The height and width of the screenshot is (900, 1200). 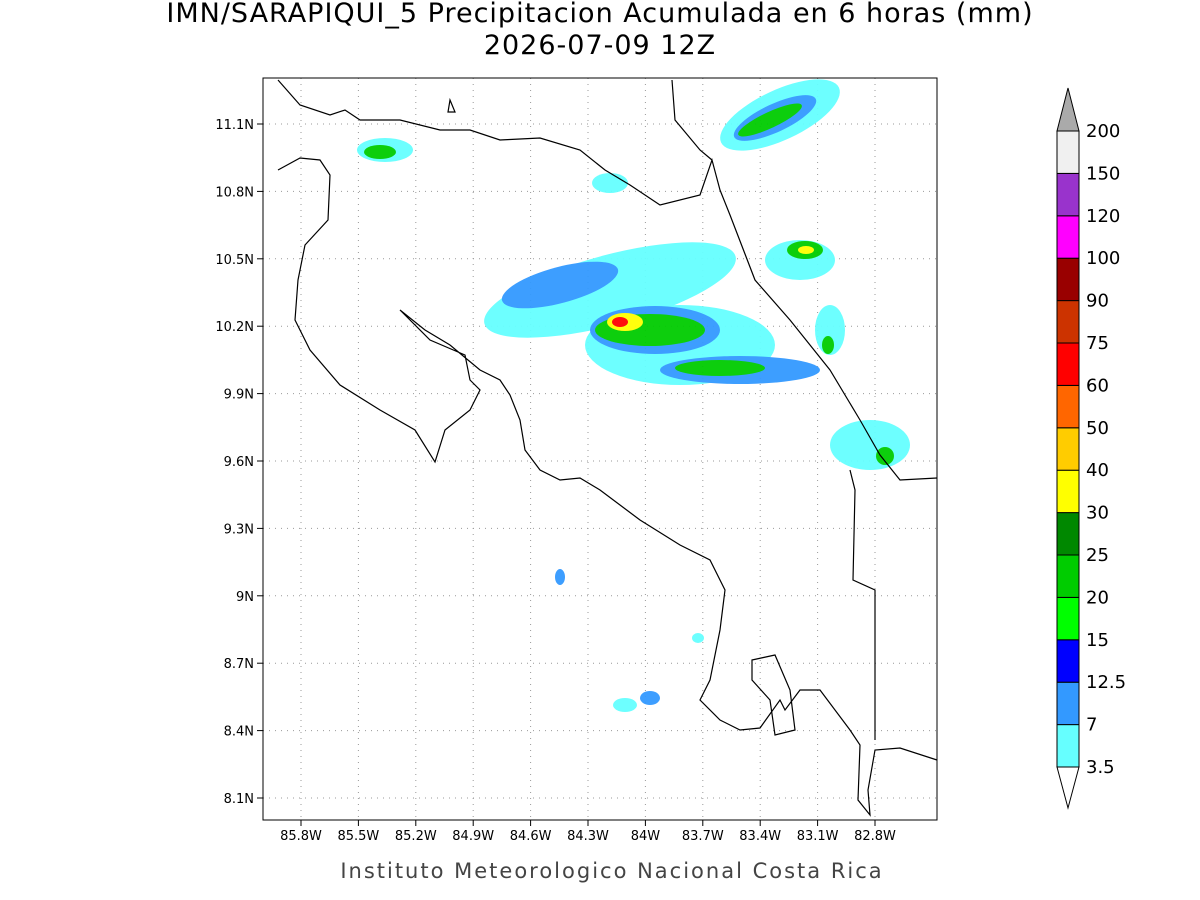 What do you see at coordinates (358, 836) in the screenshot?
I see `lon-label: 85.5W` at bounding box center [358, 836].